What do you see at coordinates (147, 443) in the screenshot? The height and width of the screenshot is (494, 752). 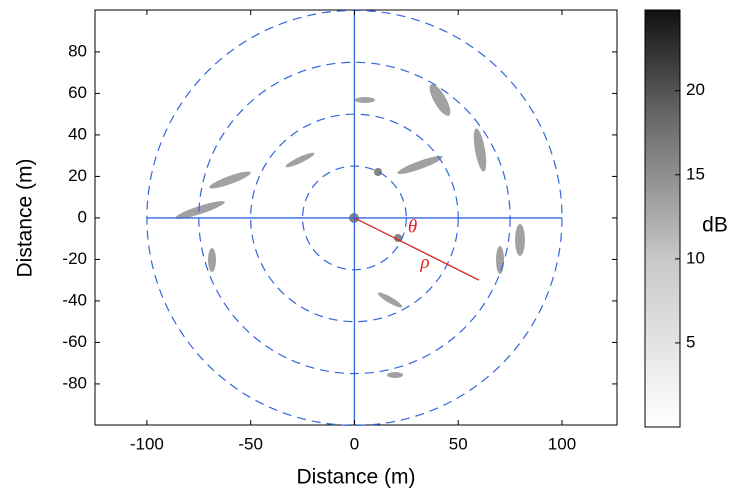 I see `x-tick-label: -100` at bounding box center [147, 443].